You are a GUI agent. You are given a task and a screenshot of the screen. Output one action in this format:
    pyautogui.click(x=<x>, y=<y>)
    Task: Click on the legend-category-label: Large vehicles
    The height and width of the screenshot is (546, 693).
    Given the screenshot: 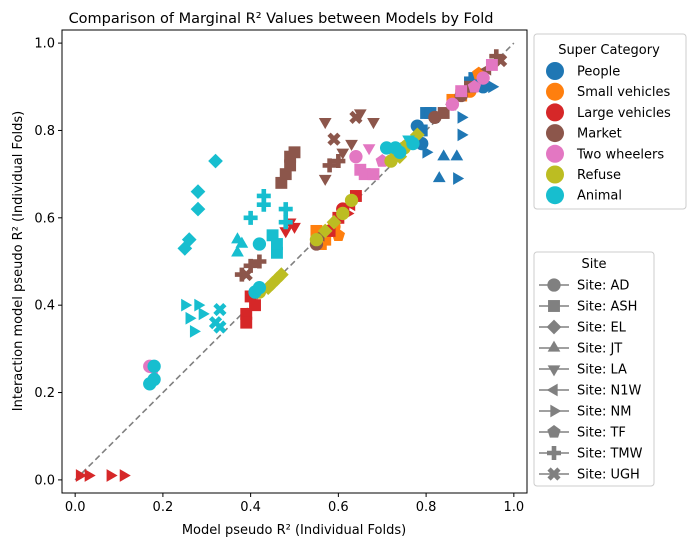 What is the action you would take?
    pyautogui.click(x=624, y=113)
    